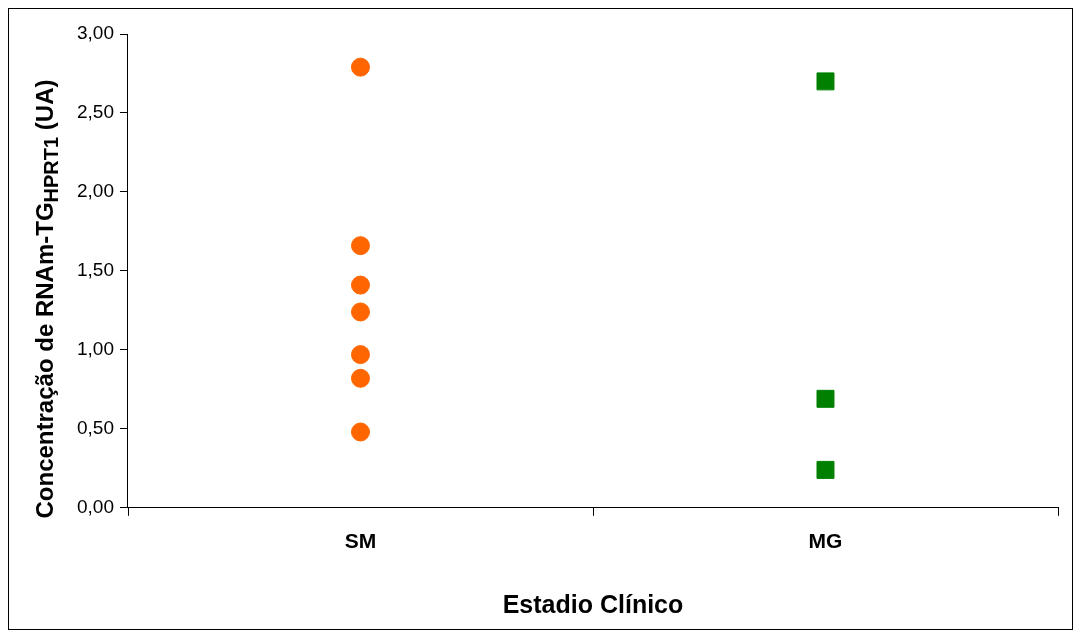  Describe the element at coordinates (95, 270) in the screenshot. I see `y-tick-label: 1,50` at that location.